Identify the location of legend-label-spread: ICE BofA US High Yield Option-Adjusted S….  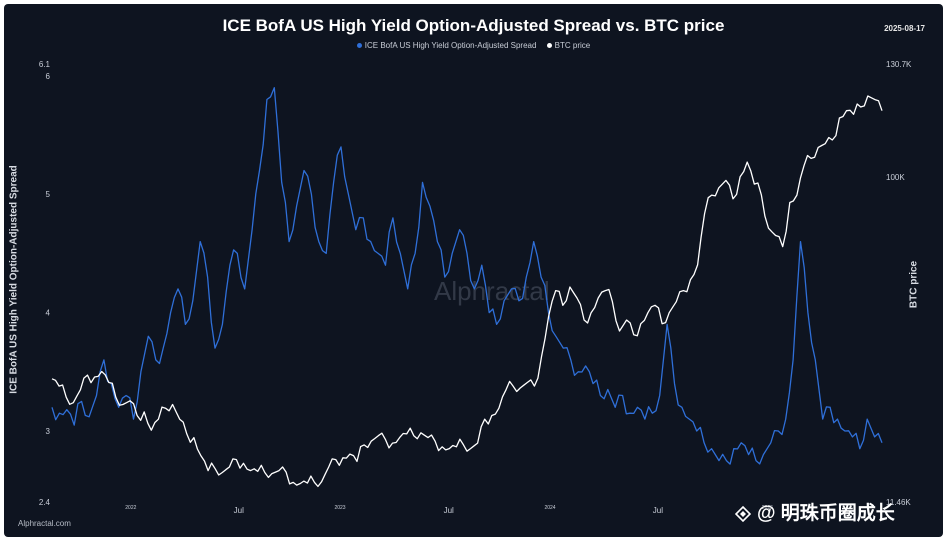
(450, 45).